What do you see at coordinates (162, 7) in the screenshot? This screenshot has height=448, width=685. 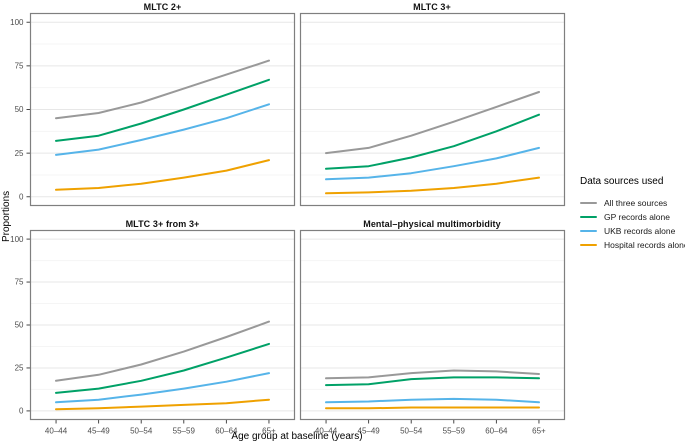 I see `panel-title-mltc-2plus: MLTC 2+` at bounding box center [162, 7].